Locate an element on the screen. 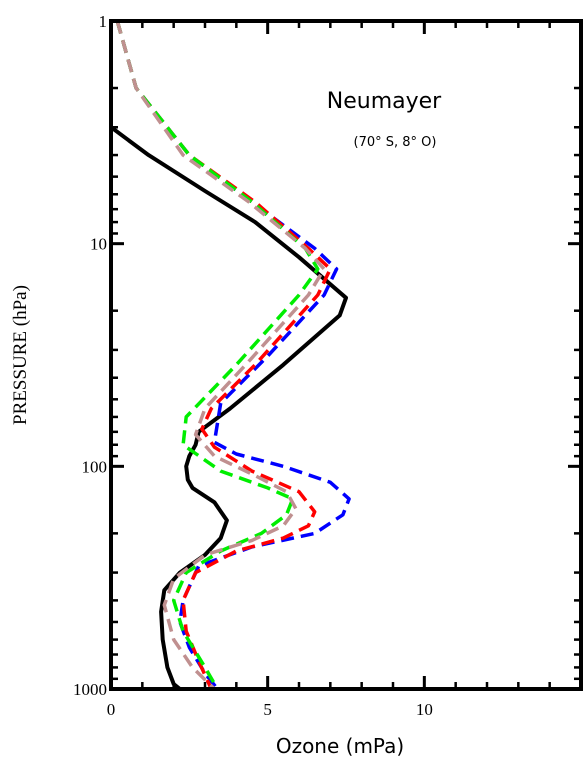 The image size is (586, 761). y-tick-label: 10 is located at coordinates (98, 244).